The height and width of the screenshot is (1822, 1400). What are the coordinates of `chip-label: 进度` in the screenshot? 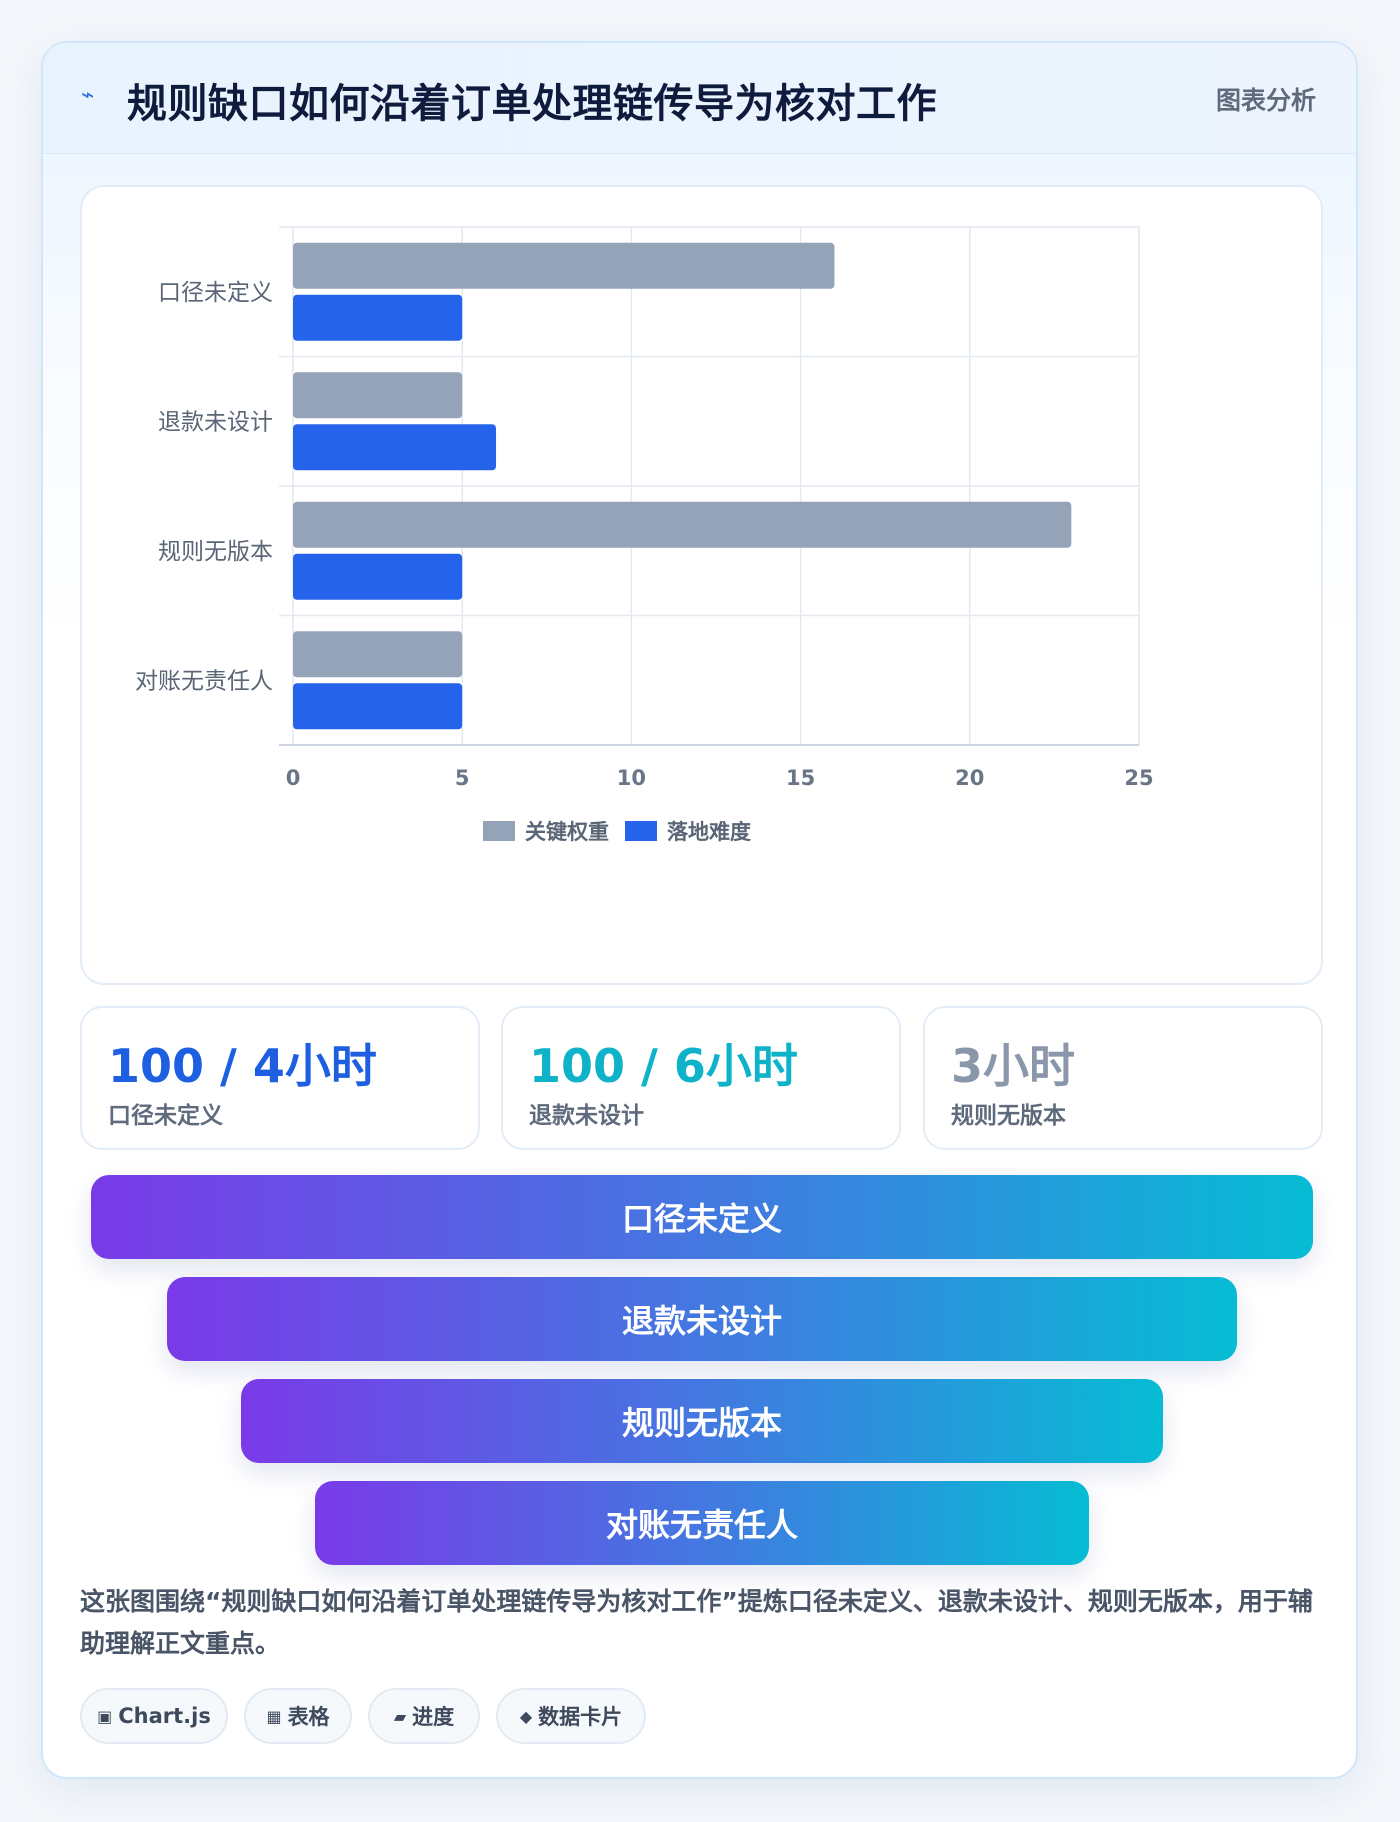 It's located at (433, 1717).